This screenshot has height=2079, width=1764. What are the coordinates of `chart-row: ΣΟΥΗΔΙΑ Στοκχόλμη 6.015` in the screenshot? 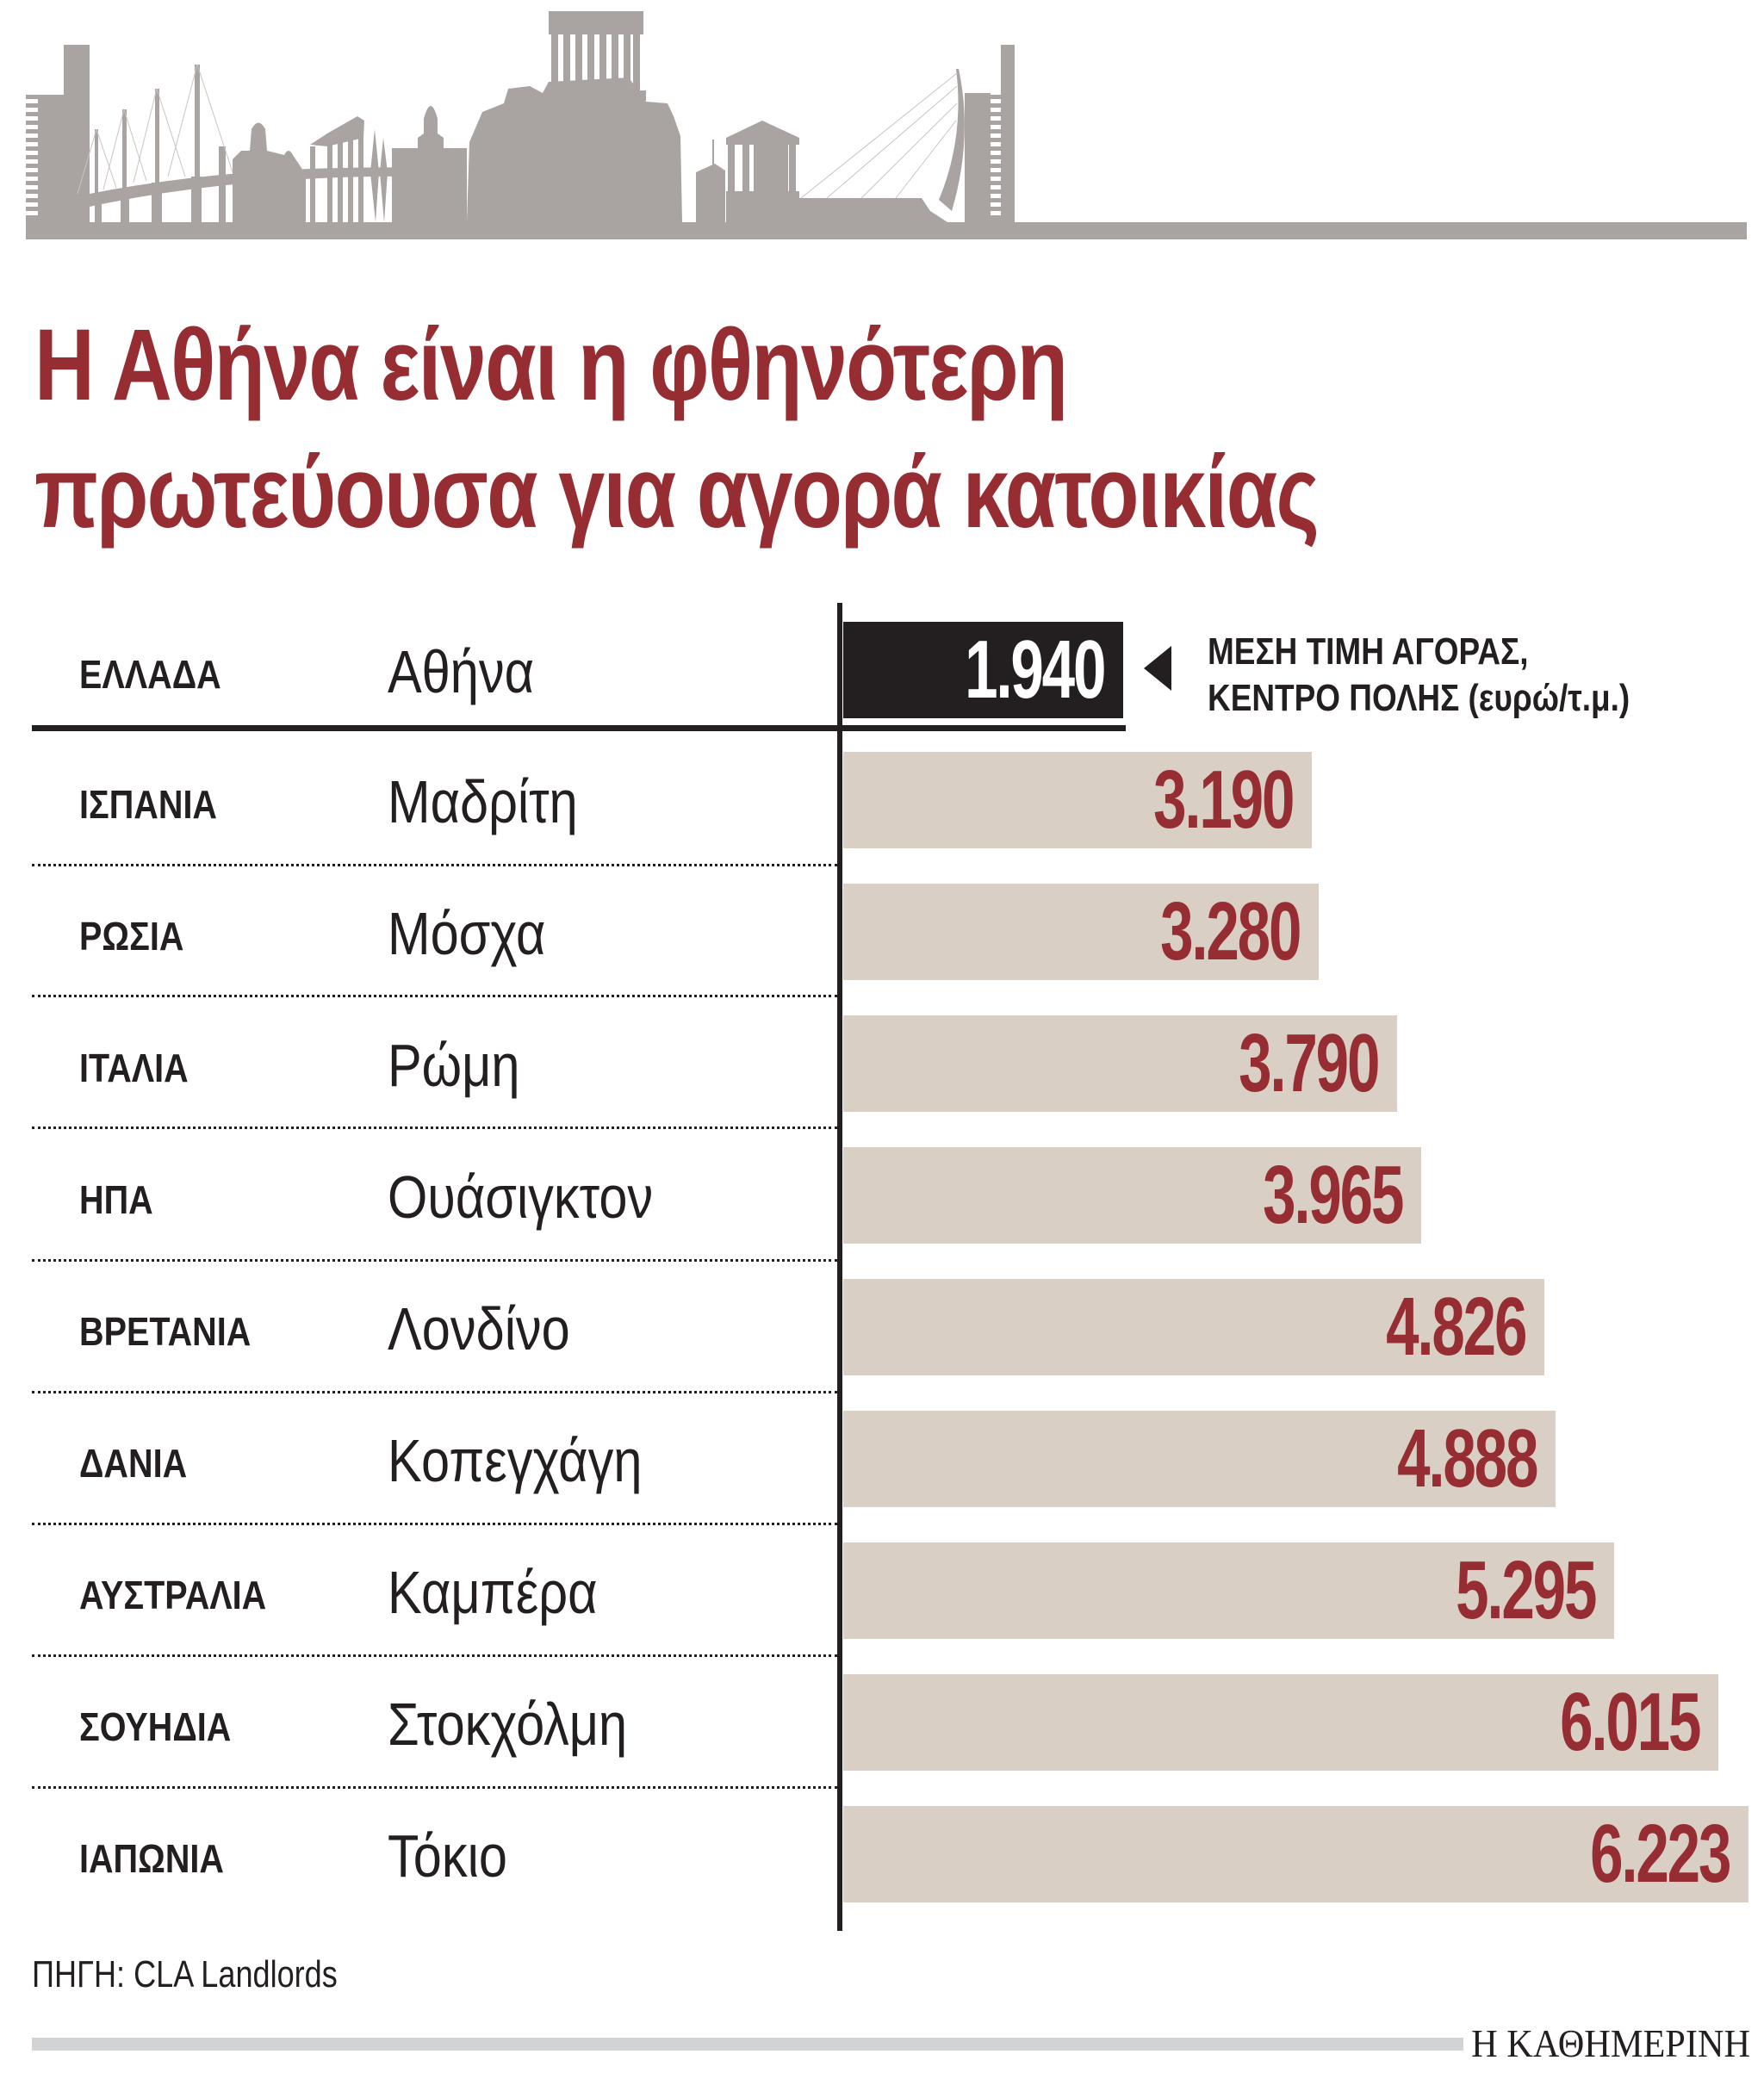 It's located at (882, 1726).